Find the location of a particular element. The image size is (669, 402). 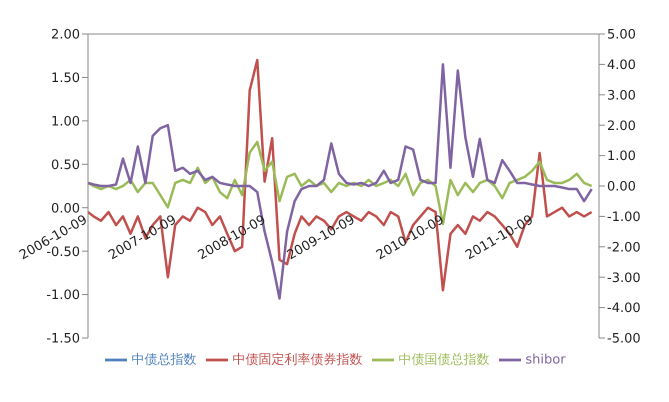

y2-tick-label: -5.00 is located at coordinates (624, 339).